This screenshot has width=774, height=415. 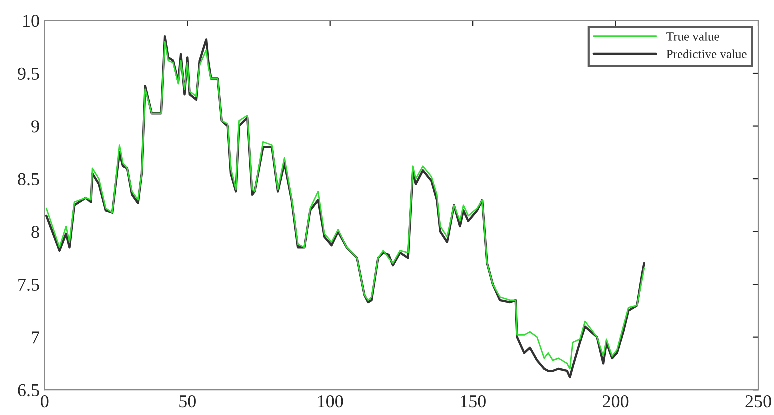 I want to click on y-tick-label: 7, so click(x=36, y=338).